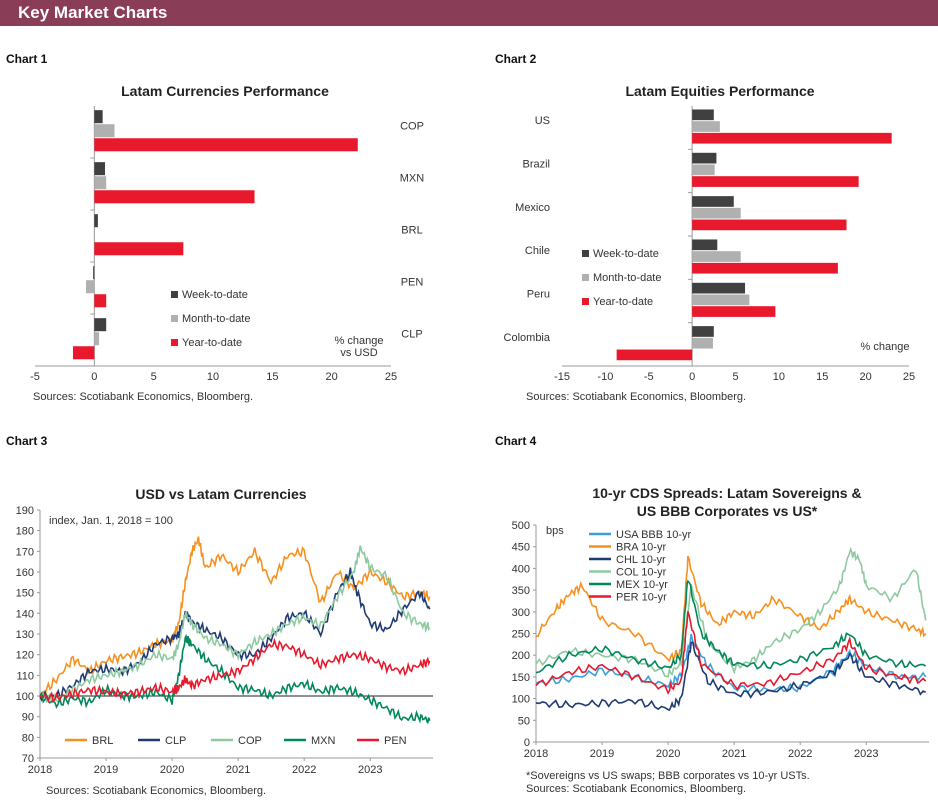 The image size is (938, 802). Describe the element at coordinates (411, 230) in the screenshot. I see `c1-category-label: BRL` at that location.